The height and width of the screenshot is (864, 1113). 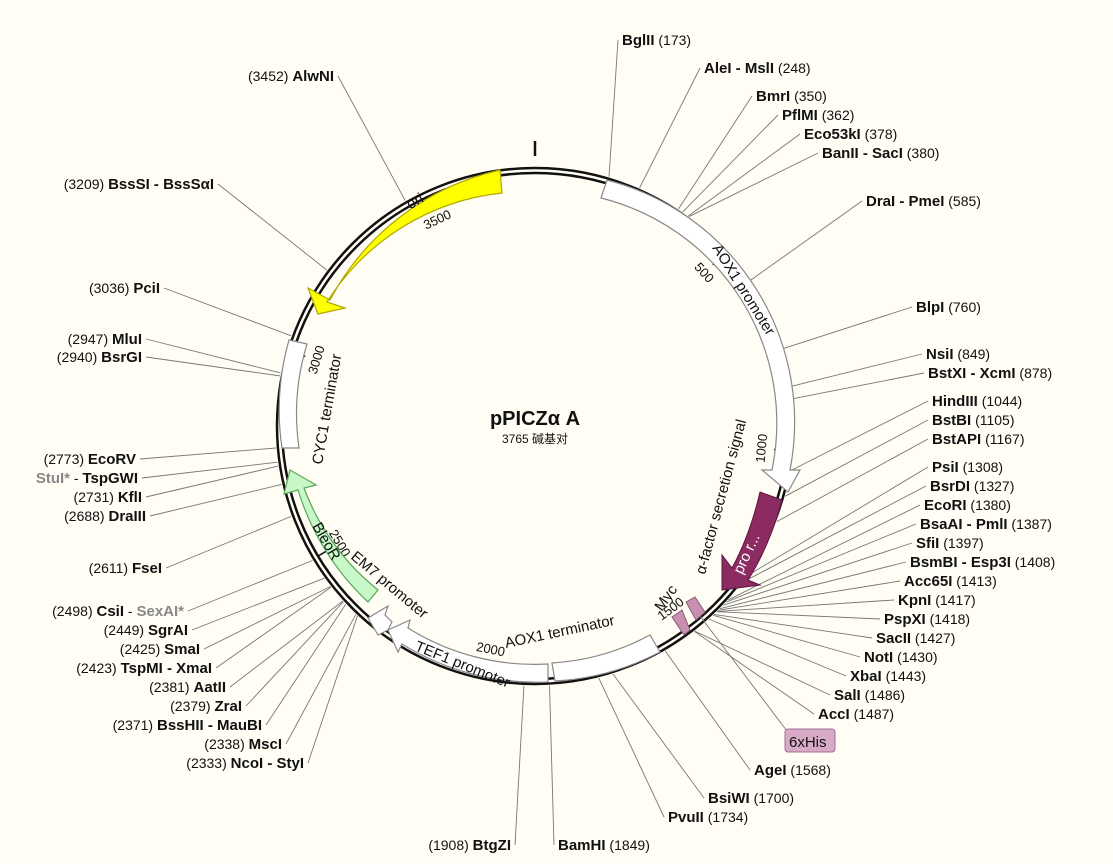 What do you see at coordinates (856, 714) in the screenshot?
I see `restriction-site-label: AccI (1487)` at bounding box center [856, 714].